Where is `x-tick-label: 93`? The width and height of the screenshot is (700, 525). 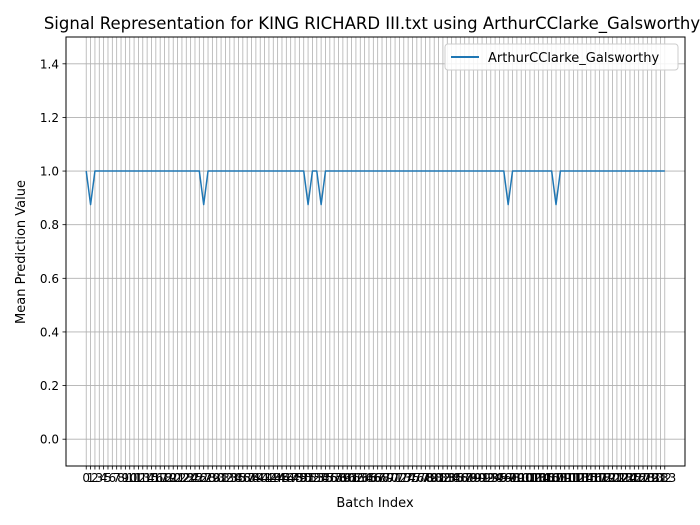 x-tick-label: 93 is located at coordinates (490, 478).